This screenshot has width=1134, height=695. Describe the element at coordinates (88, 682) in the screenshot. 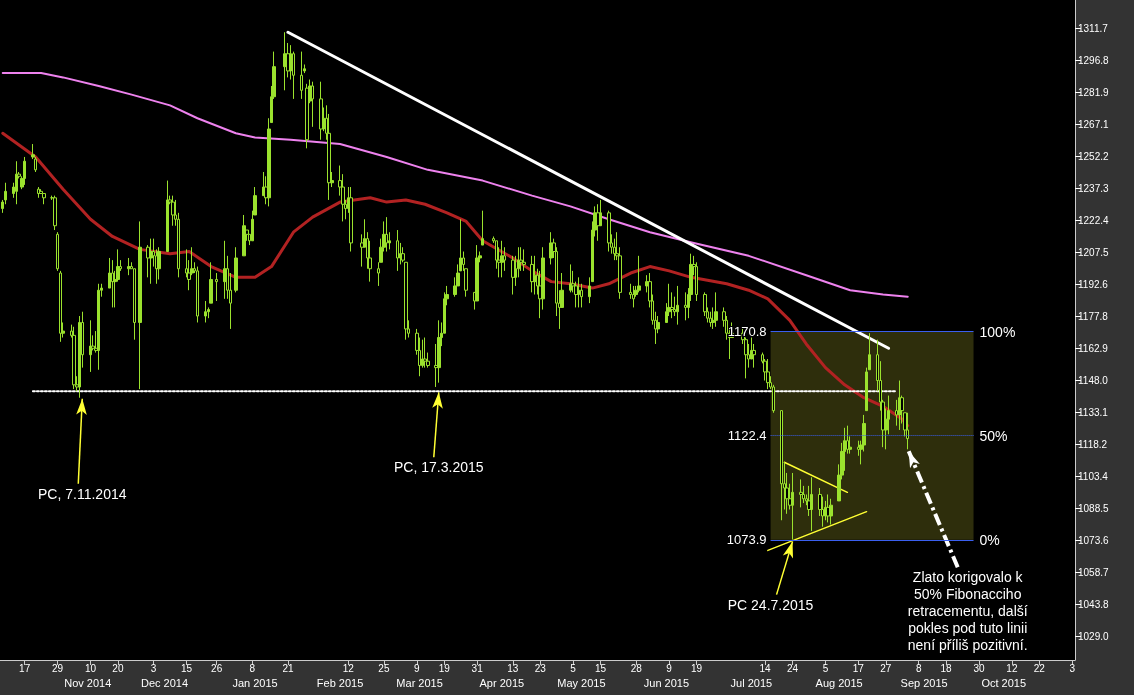

I see `x2-tick-label: Nov 2014` at that location.